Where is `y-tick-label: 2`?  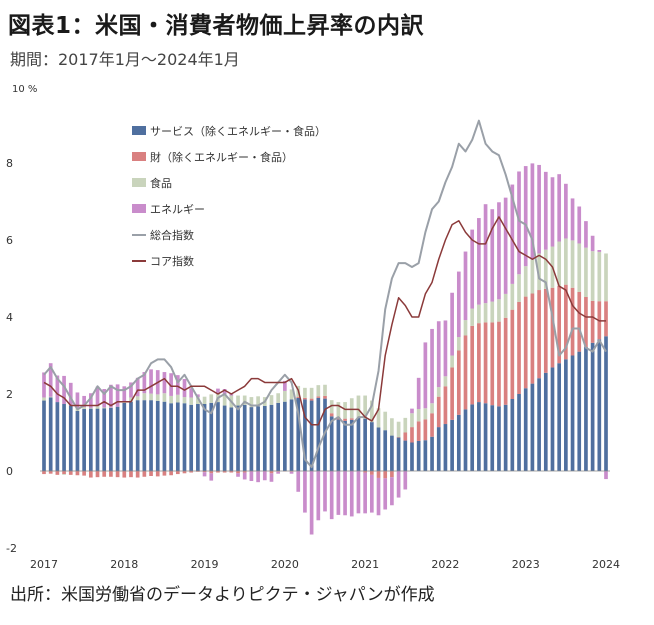
y-tick-label: 2 is located at coordinates (9, 394).